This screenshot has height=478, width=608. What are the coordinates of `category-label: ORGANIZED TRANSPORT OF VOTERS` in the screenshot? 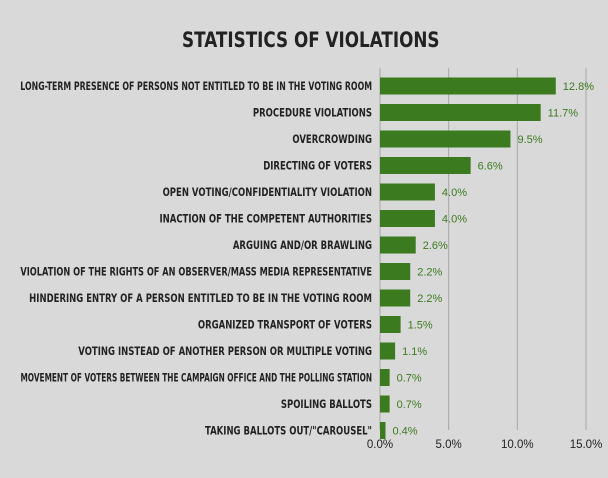 It's located at (285, 325).